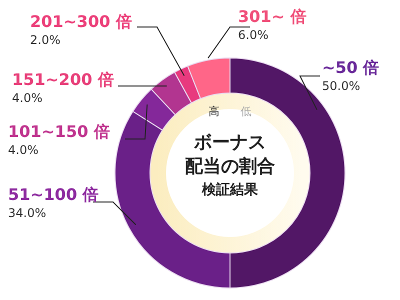 Image resolution: width=400 pixels, height=300 pixels. Describe the element at coordinates (214, 111) in the screenshot. I see `text: 高` at that location.